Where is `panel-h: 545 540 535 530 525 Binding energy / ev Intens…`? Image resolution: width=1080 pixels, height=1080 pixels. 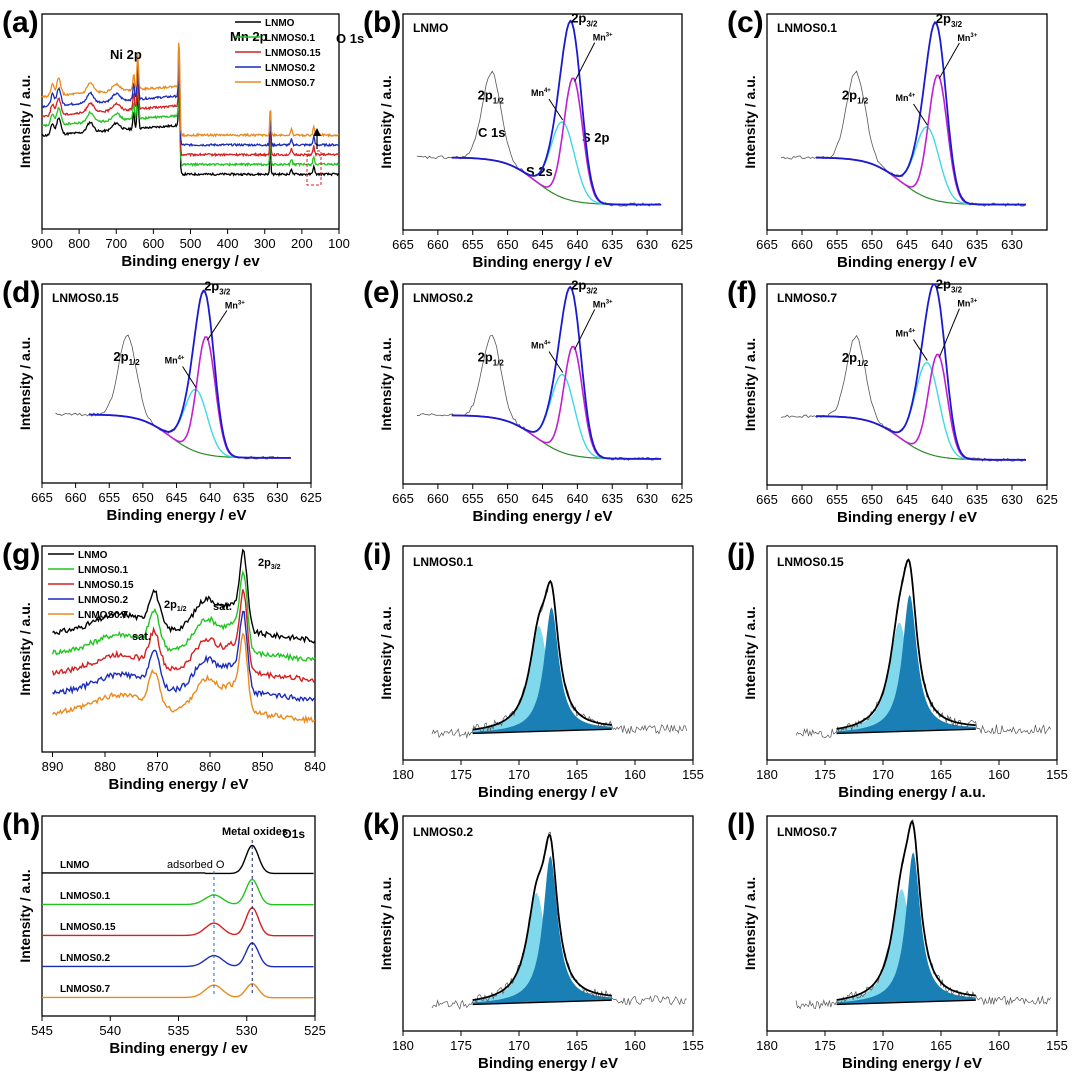 panel-h: 545 540 535 530 525 Binding energy / ev Intens… is located at coordinates (164, 932).